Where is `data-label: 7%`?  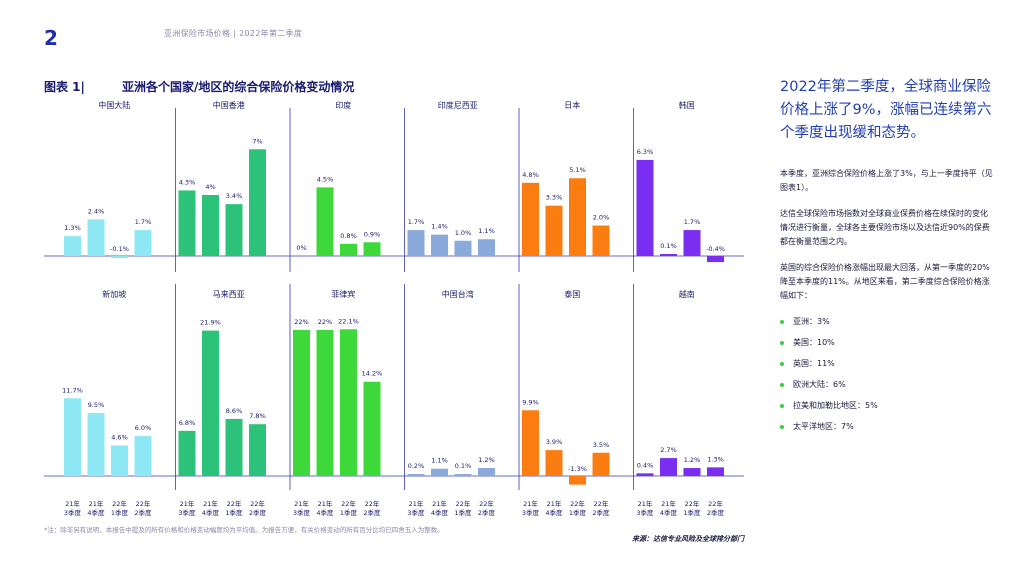
data-label: 7% is located at coordinates (257, 141).